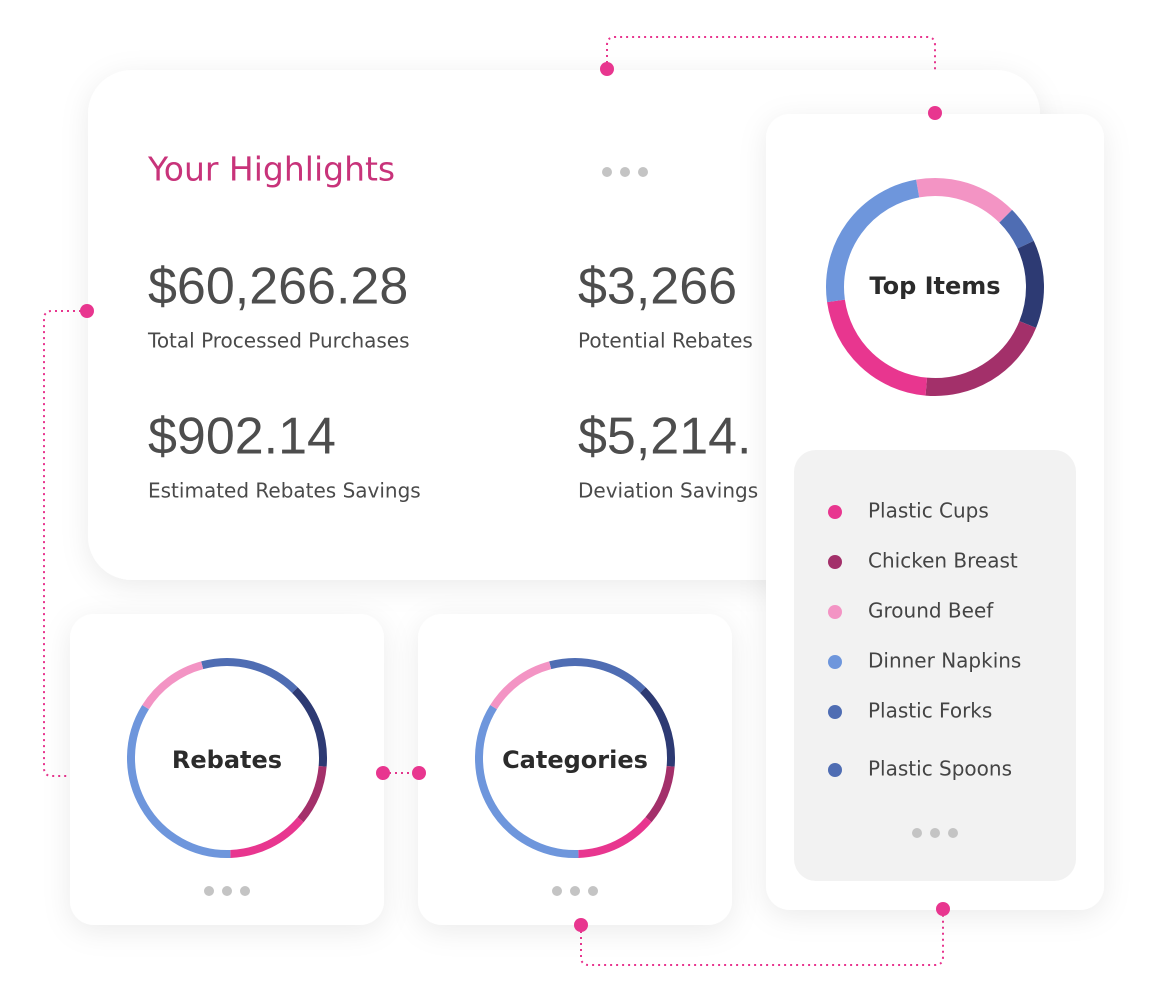 The image size is (1176, 996). I want to click on legend-label: Dinner Napkins, so click(944, 661).